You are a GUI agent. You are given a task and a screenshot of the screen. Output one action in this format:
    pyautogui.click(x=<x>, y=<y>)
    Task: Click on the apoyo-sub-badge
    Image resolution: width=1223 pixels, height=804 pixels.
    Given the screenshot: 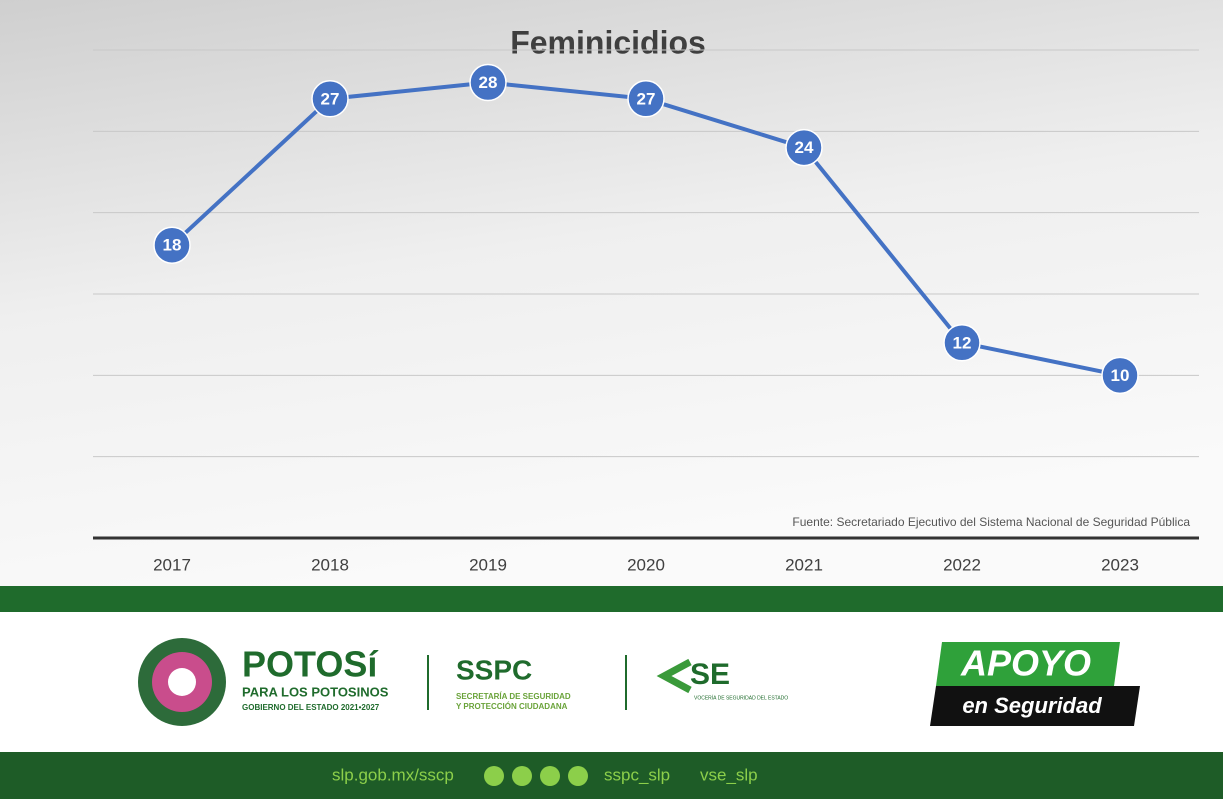 What is the action you would take?
    pyautogui.click(x=1035, y=706)
    